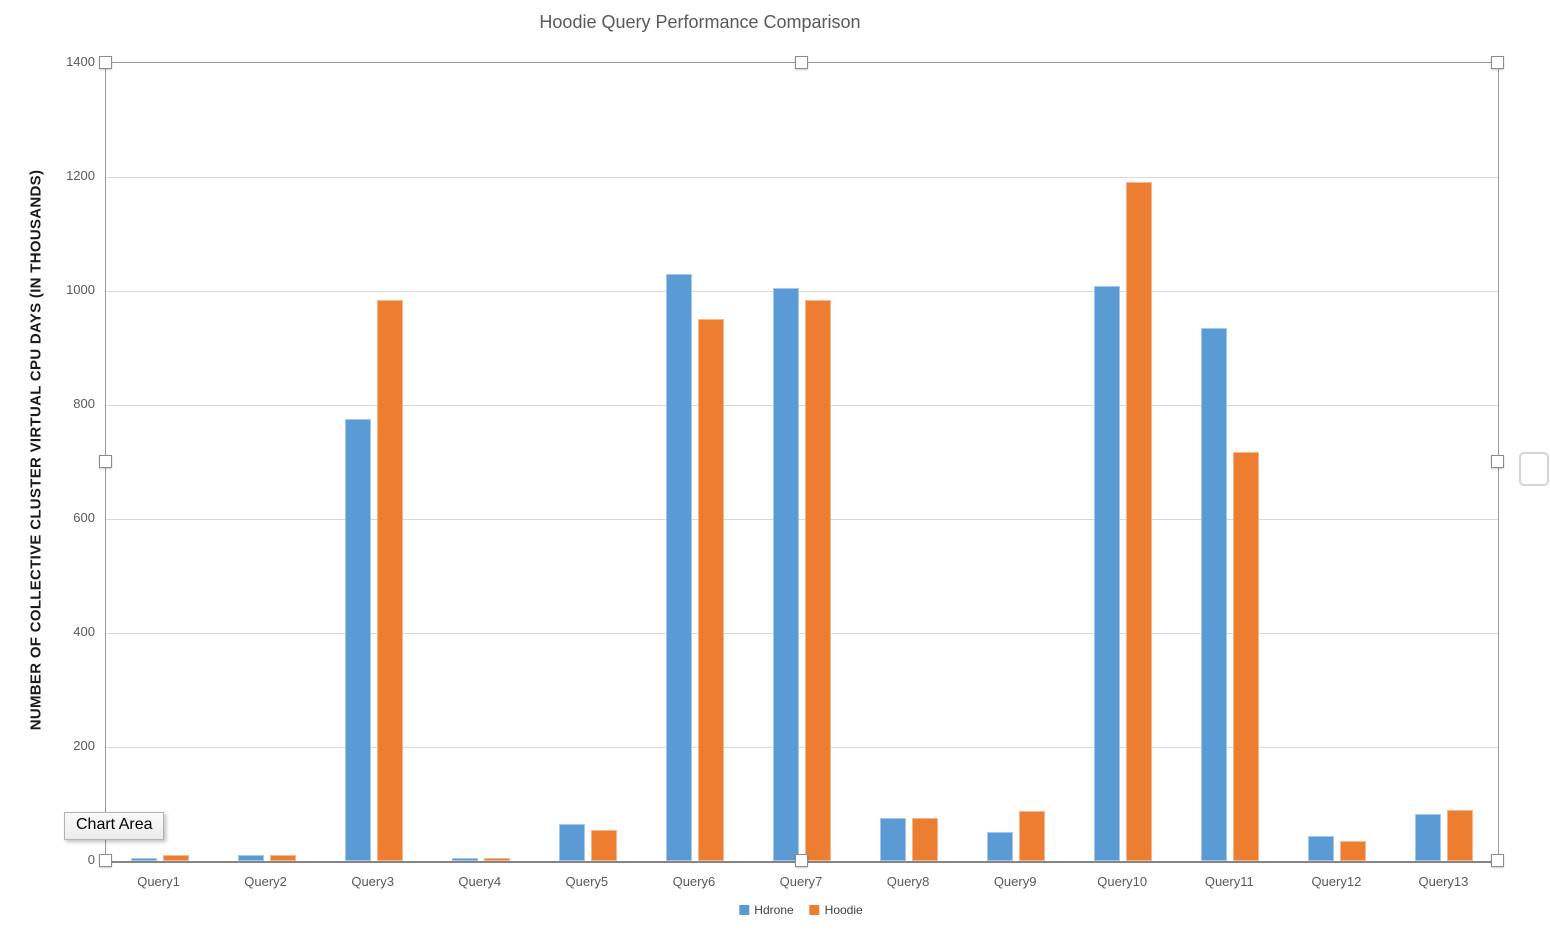  What do you see at coordinates (801, 62) in the screenshot?
I see `selection-handle-top-center` at bounding box center [801, 62].